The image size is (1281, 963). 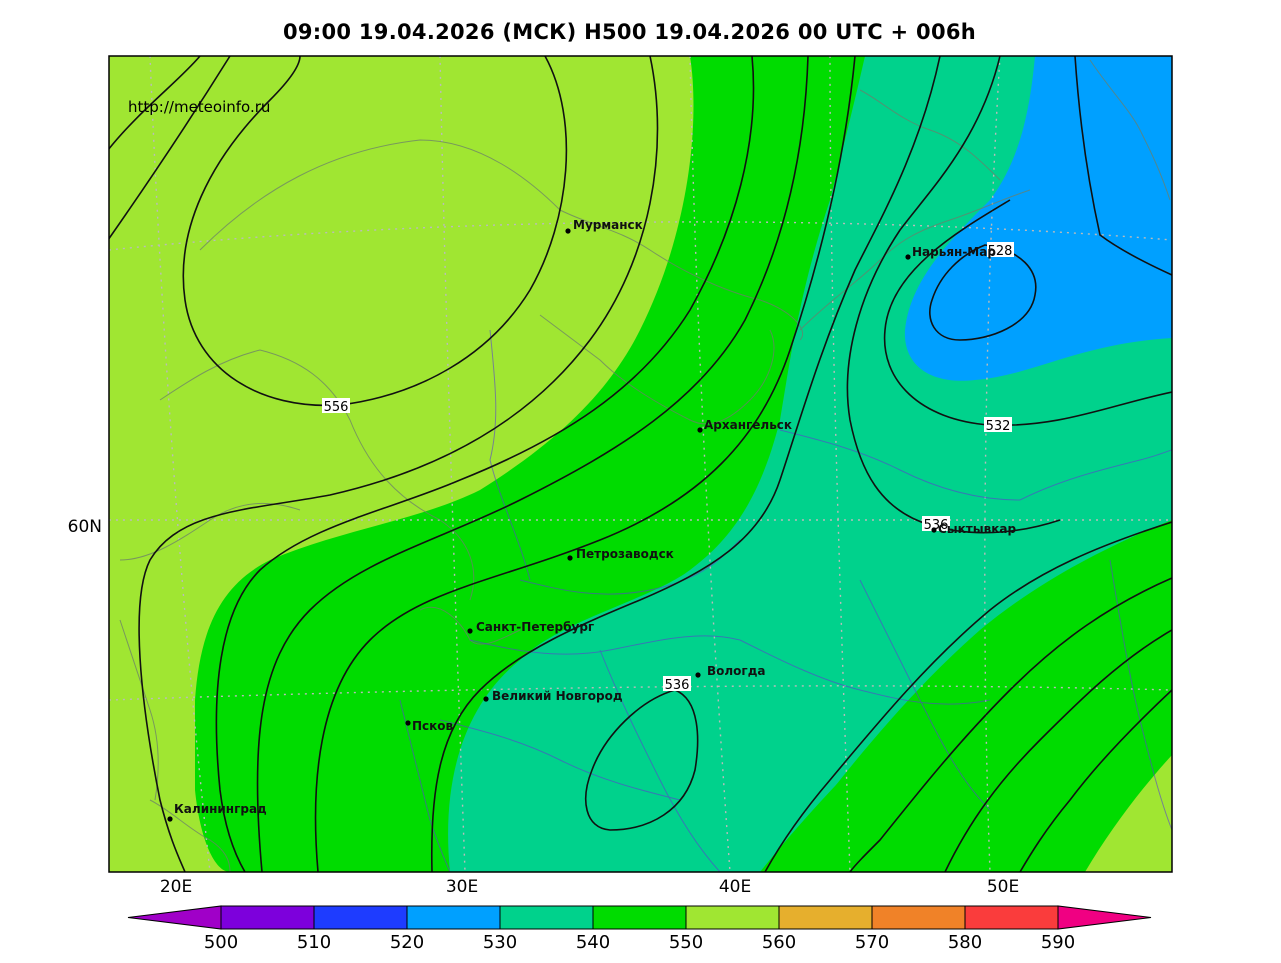 I want to click on contour-label: 532, so click(x=998, y=426).